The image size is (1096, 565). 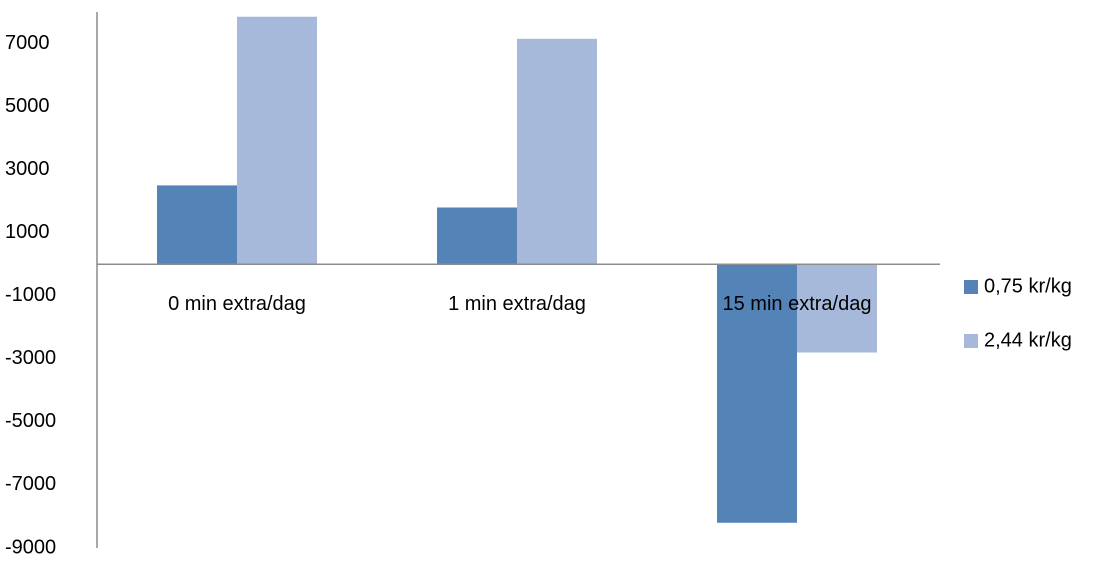 What do you see at coordinates (27, 232) in the screenshot?
I see `y-tick-label: 1000` at bounding box center [27, 232].